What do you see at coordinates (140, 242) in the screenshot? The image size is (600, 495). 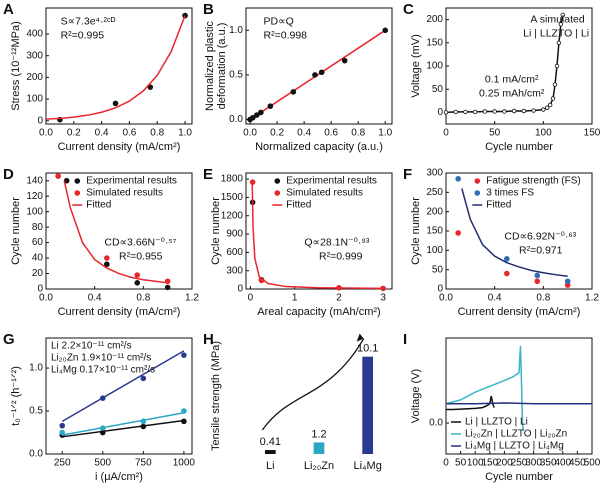 I see `annotation: CD∝3.66N⁻⁰·⁵⁷` at bounding box center [140, 242].